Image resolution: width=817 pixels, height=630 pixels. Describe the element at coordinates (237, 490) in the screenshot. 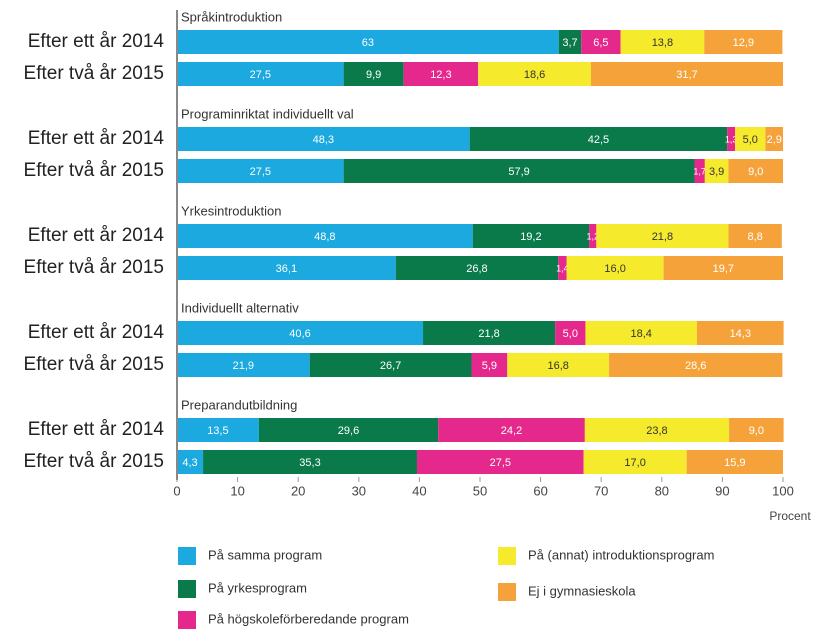

I see `x-tick-label: 10` at that location.